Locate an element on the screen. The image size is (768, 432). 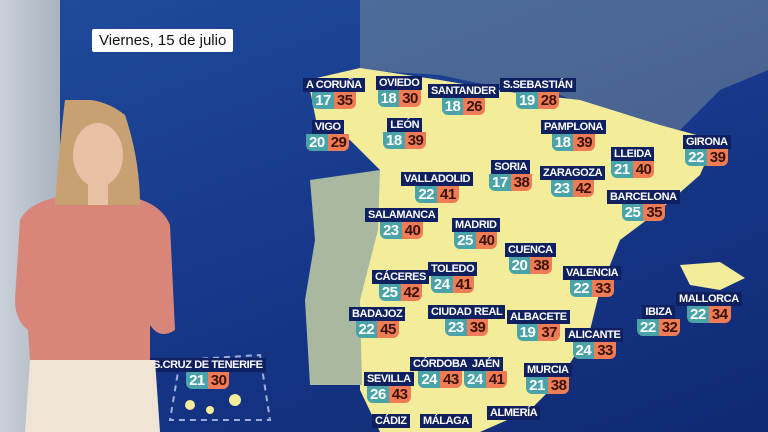
city-name: SORIA is located at coordinates (511, 167).